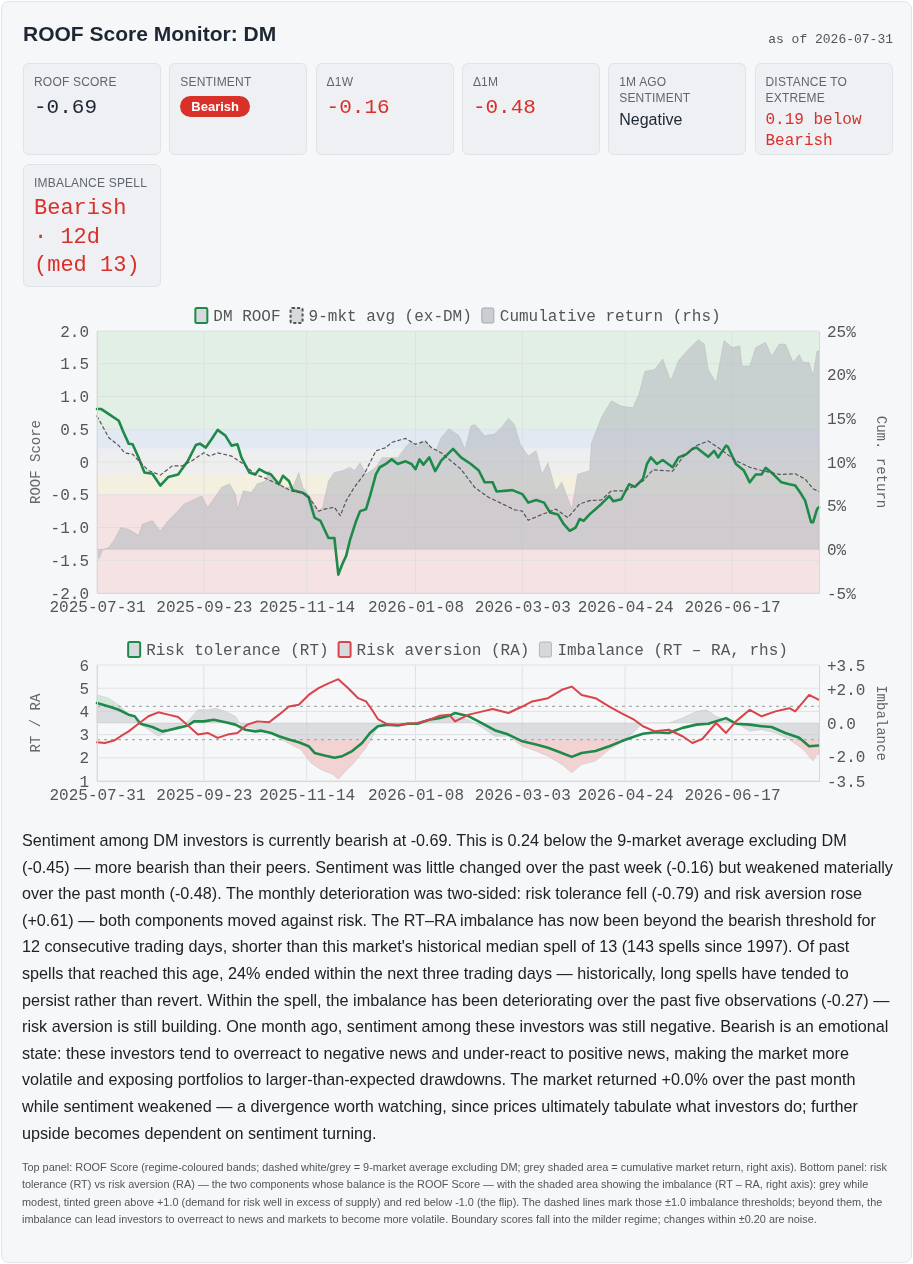  Describe the element at coordinates (881, 723) in the screenshot. I see `y2-axis-title: Imbalance` at that location.